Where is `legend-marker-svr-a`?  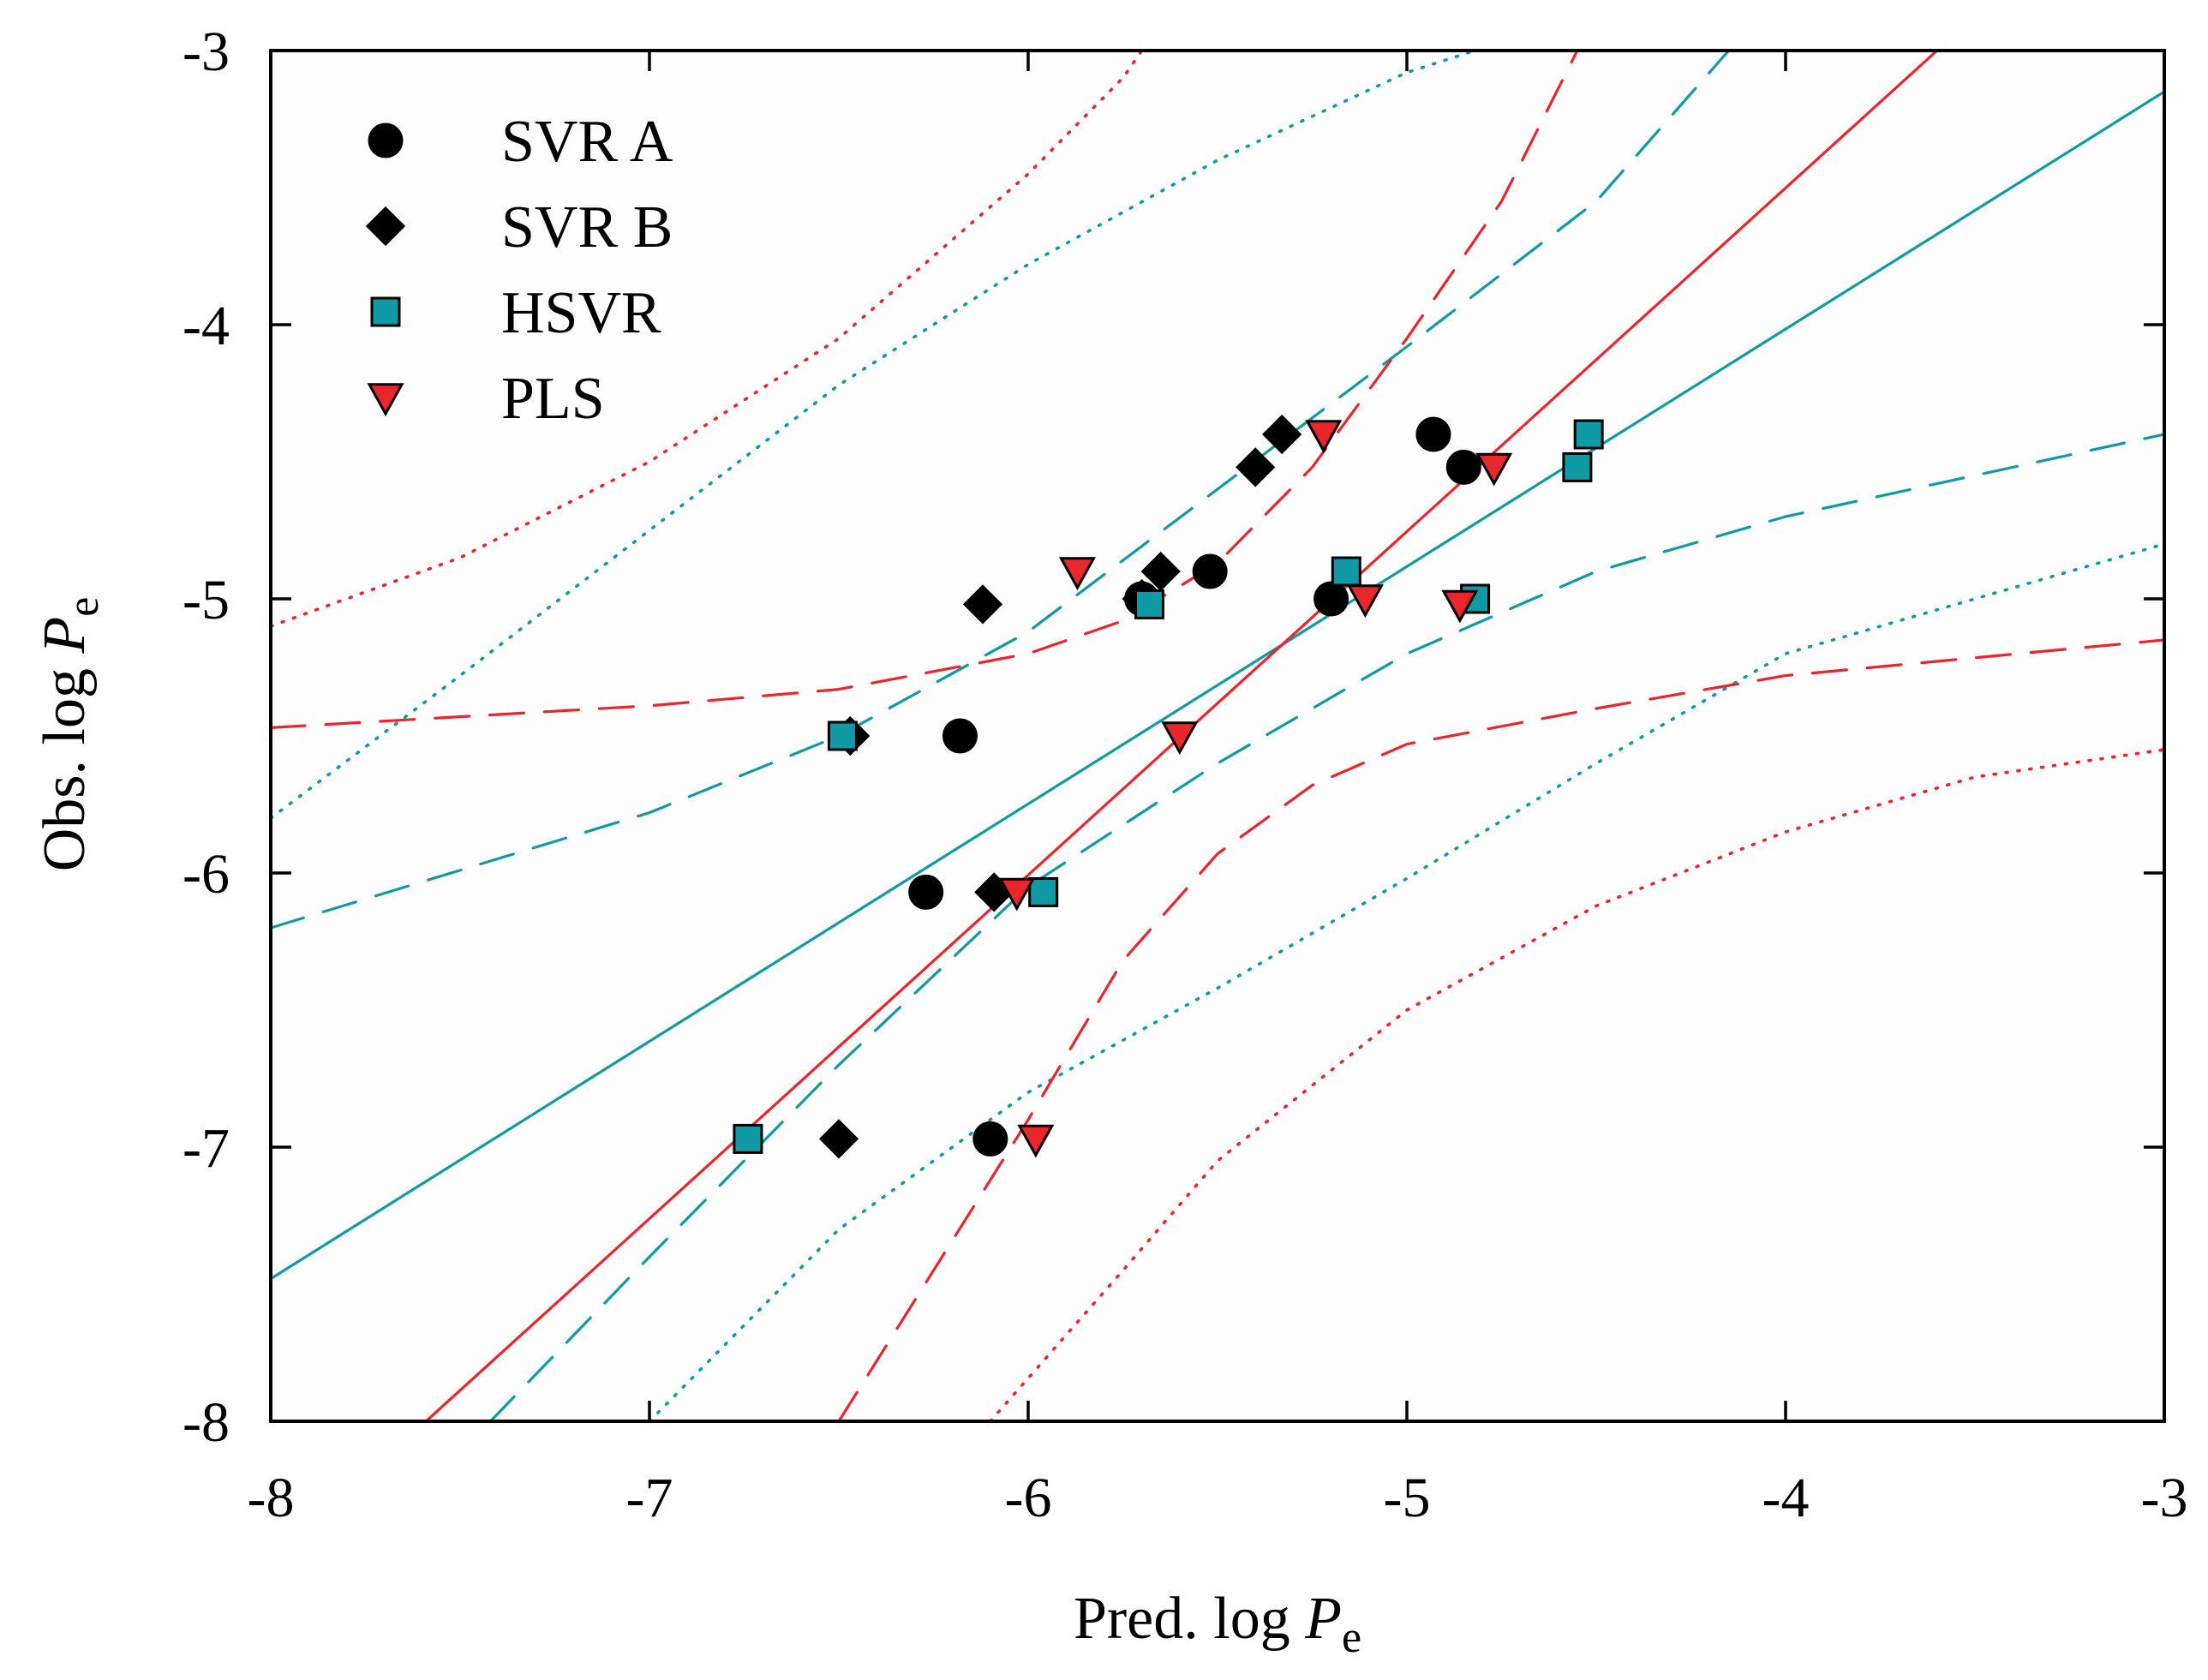 legend-marker-svr-a is located at coordinates (386, 141).